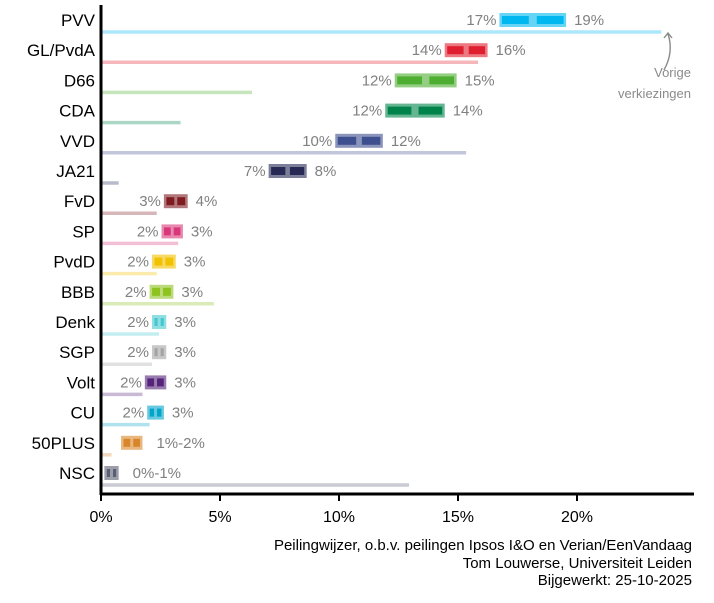 The height and width of the screenshot is (603, 714). What do you see at coordinates (125, 324) in the screenshot?
I see `party-row: Denk 2% 3%` at bounding box center [125, 324].